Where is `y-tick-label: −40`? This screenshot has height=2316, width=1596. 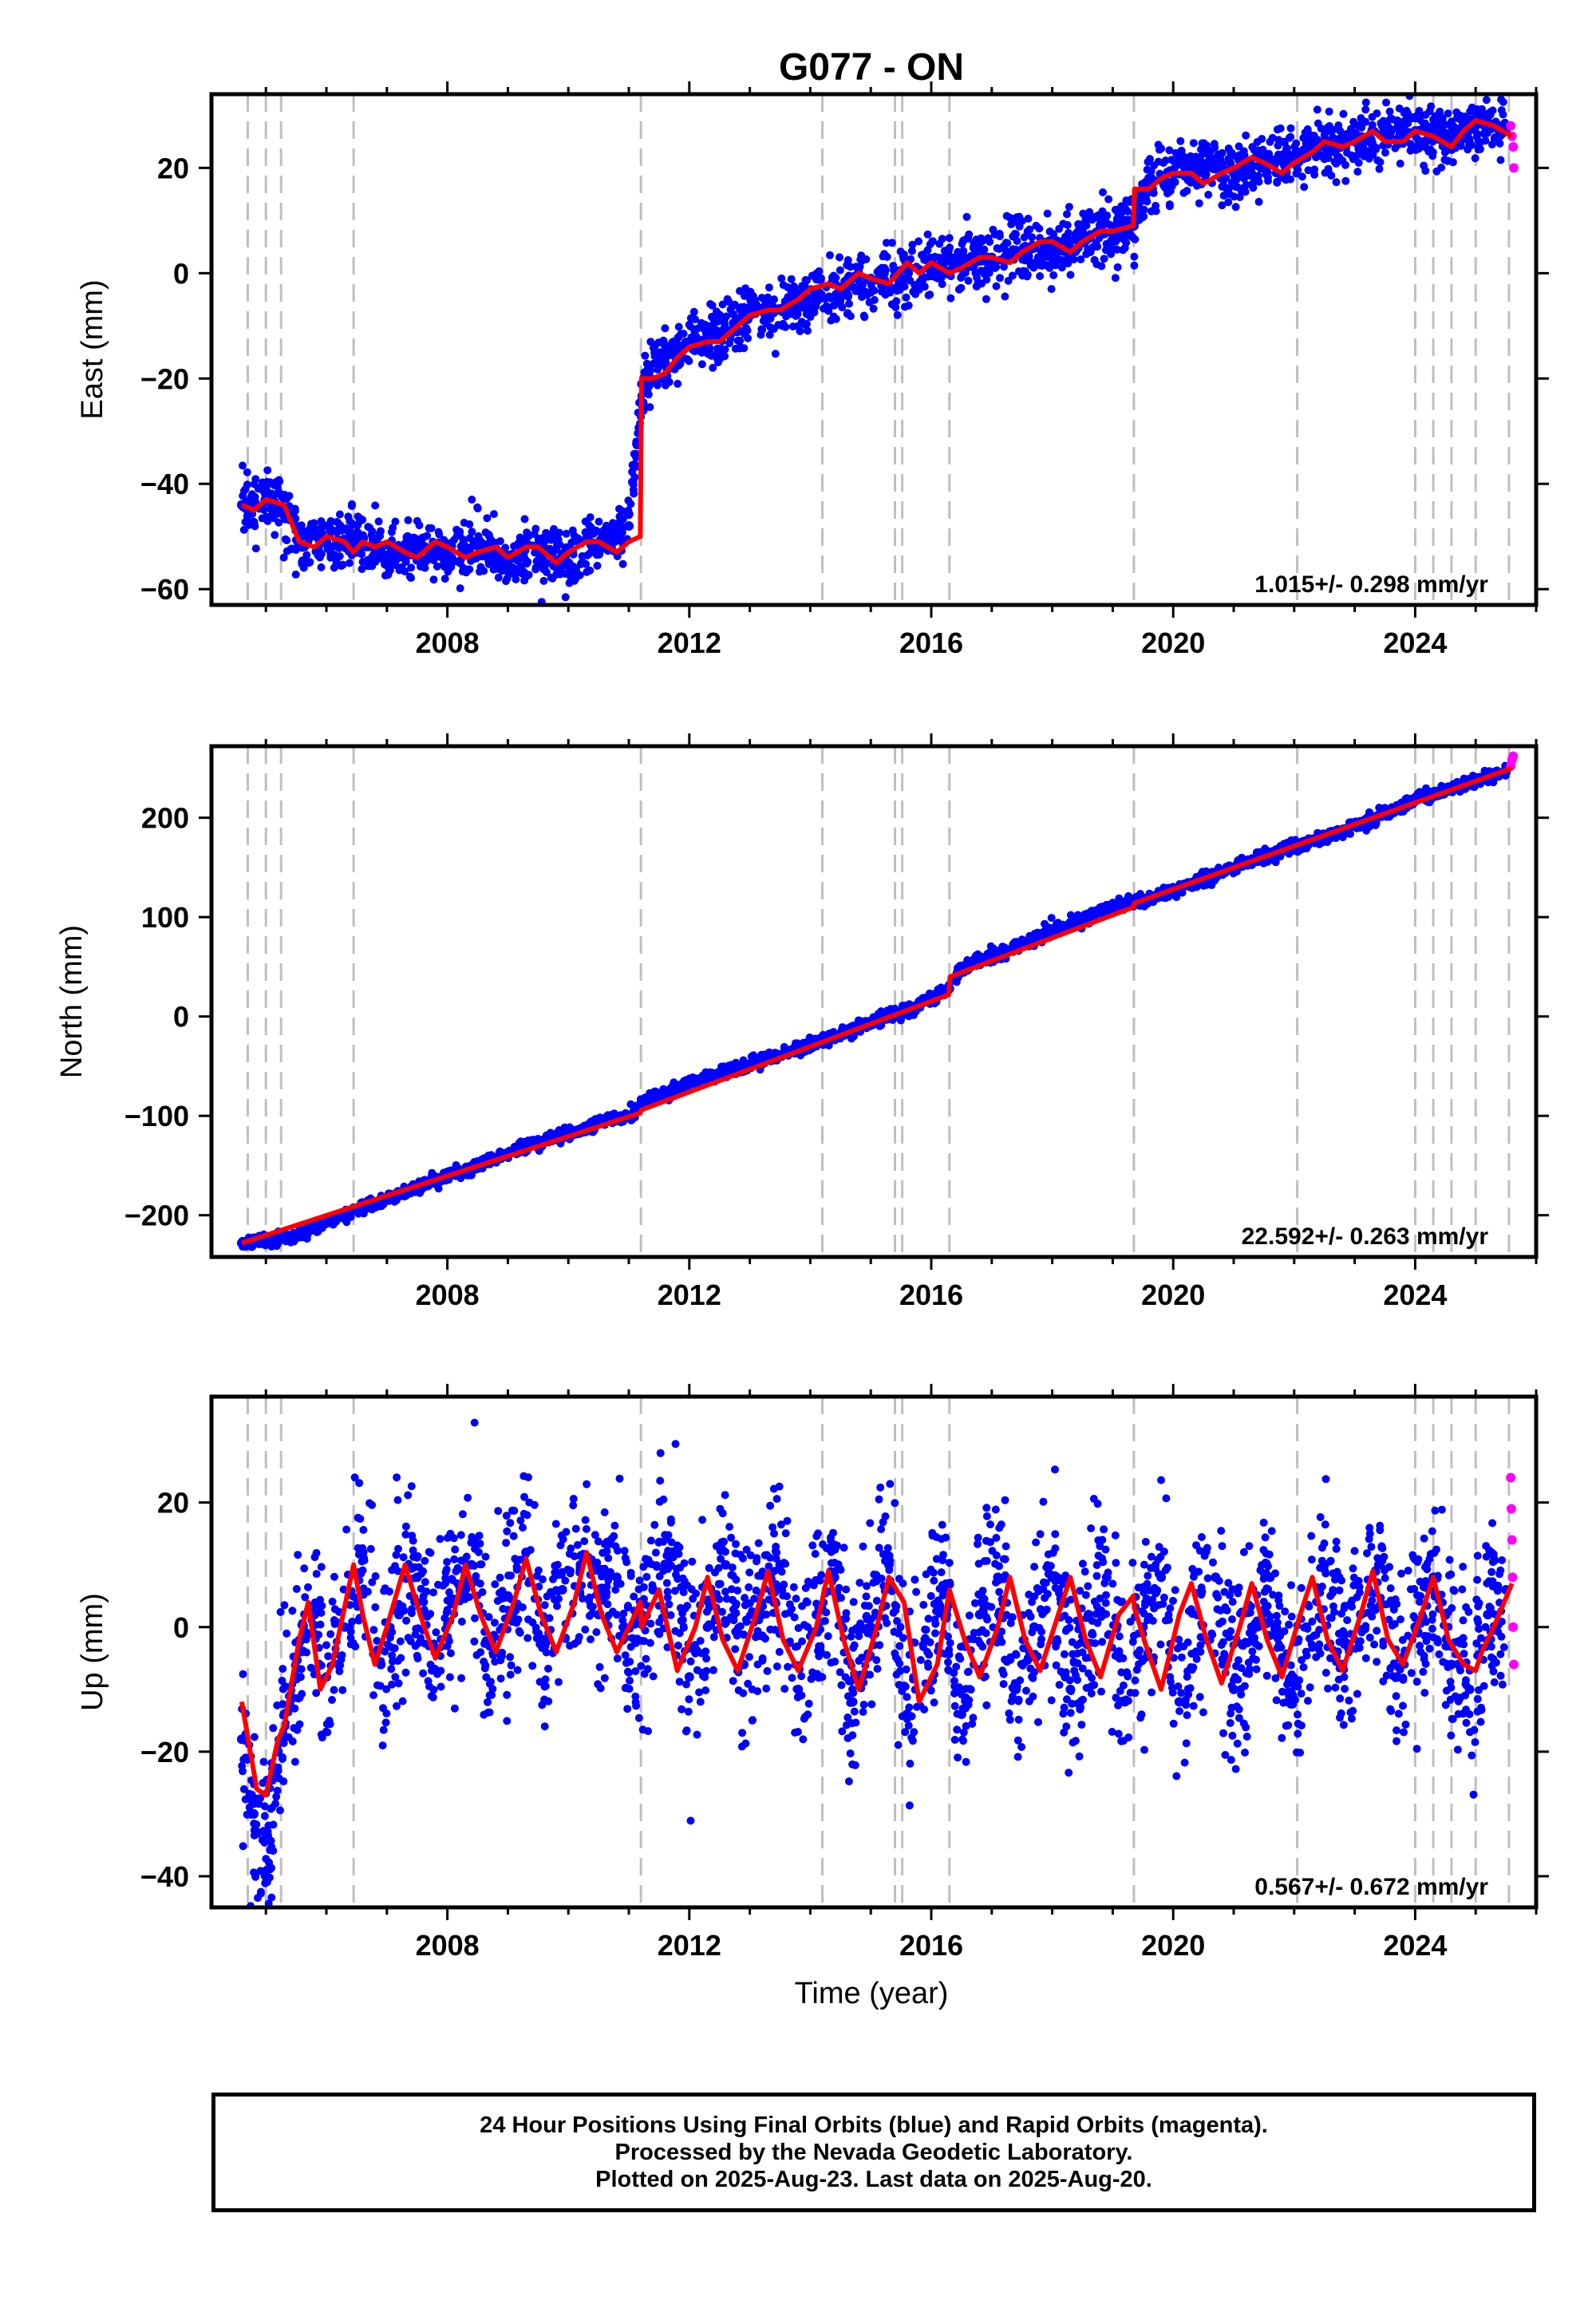 y-tick-label: −40 is located at coordinates (164, 484).